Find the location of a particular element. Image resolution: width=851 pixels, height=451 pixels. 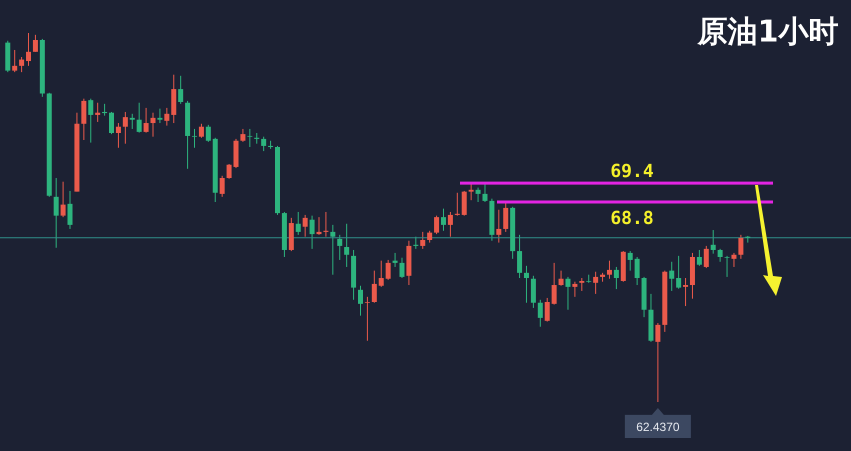

annotation: 62.4370 is located at coordinates (658, 427).